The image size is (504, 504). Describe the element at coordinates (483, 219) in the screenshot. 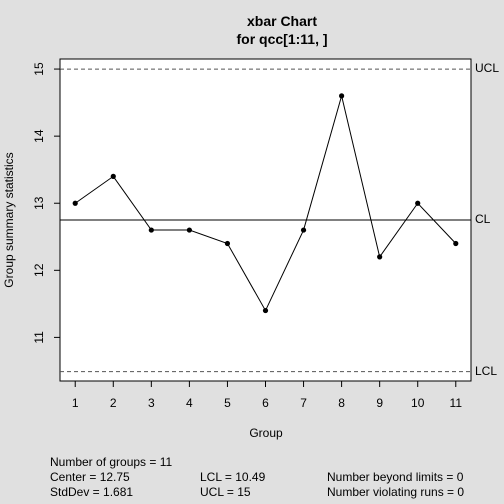

I see `cl-label: CL` at that location.